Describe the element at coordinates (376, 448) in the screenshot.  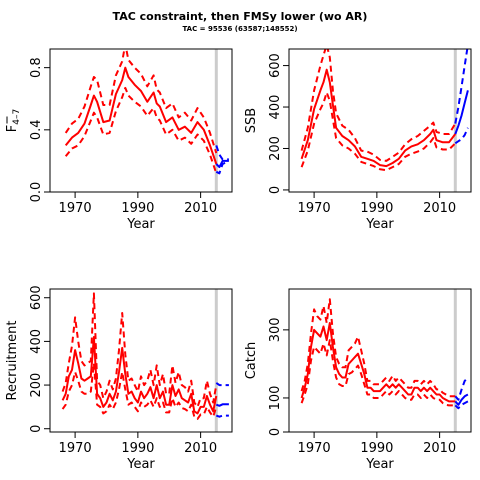
I see `catch-x-tick-label: 1990` at that location.